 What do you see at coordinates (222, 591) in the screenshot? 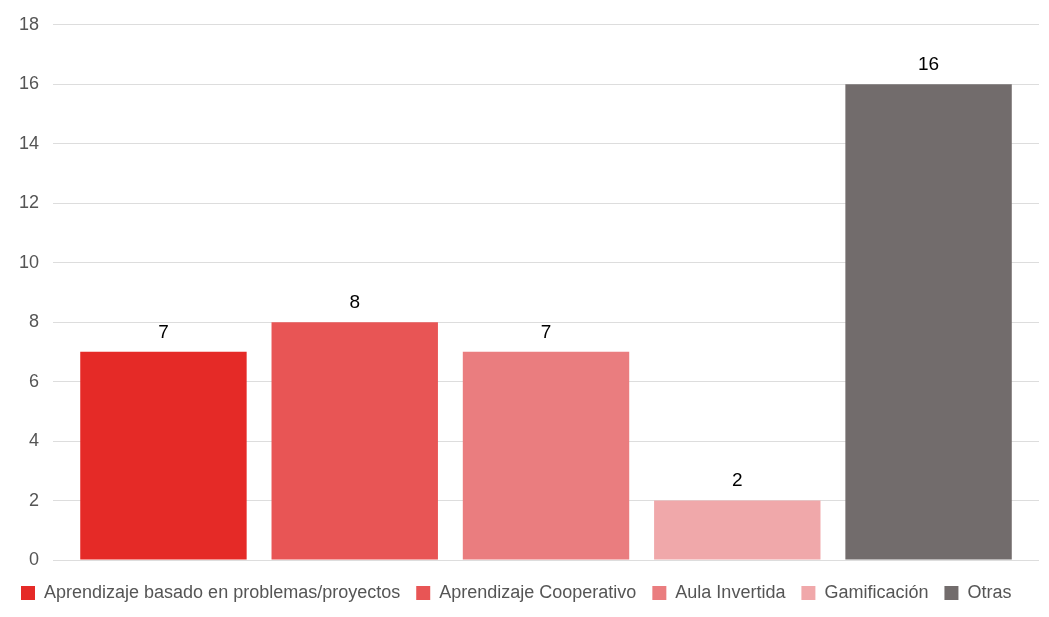
I see `legend-label: Aprendizaje basado en problemas/proyectos` at bounding box center [222, 591].